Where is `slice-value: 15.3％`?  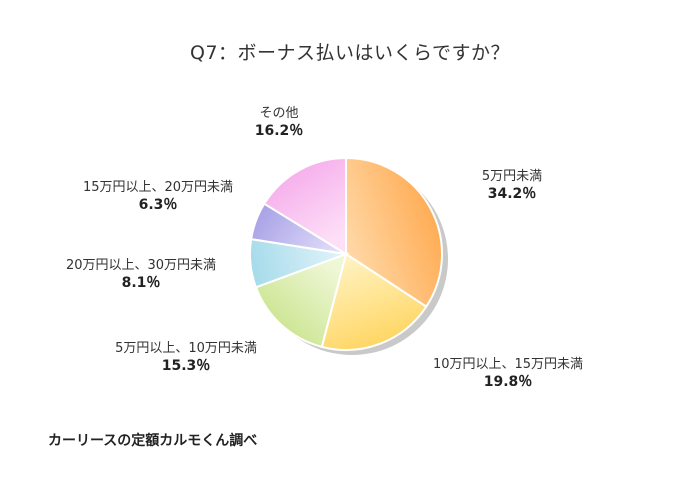
slice-value: 15.3％ is located at coordinates (186, 366).